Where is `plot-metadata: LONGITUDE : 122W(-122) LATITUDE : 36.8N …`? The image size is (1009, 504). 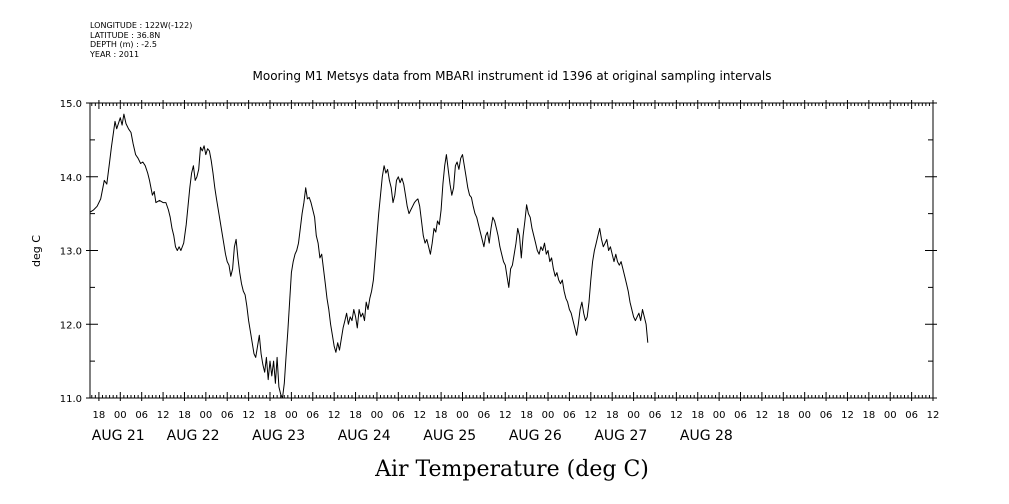 plot-metadata: LONGITUDE : 122W(-122) LATITUDE : 36.8N … is located at coordinates (141, 40).